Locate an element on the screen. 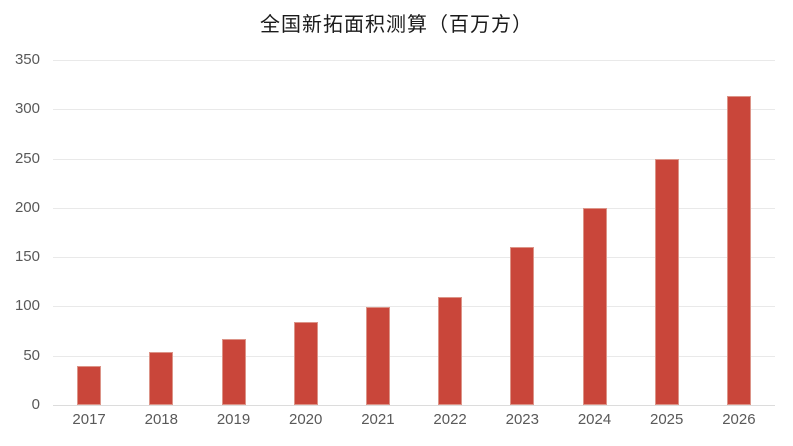 This screenshot has height=446, width=793. x-tick-label-2020: 2020 is located at coordinates (306, 419).